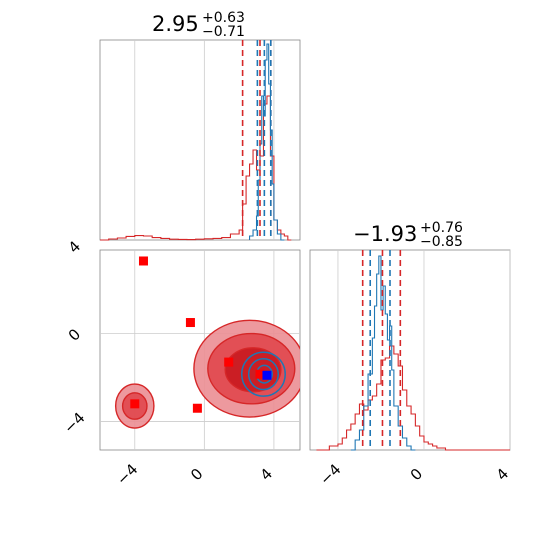  What do you see at coordinates (74, 423) in the screenshot?
I see `joint-ytick-label: −4` at bounding box center [74, 423].